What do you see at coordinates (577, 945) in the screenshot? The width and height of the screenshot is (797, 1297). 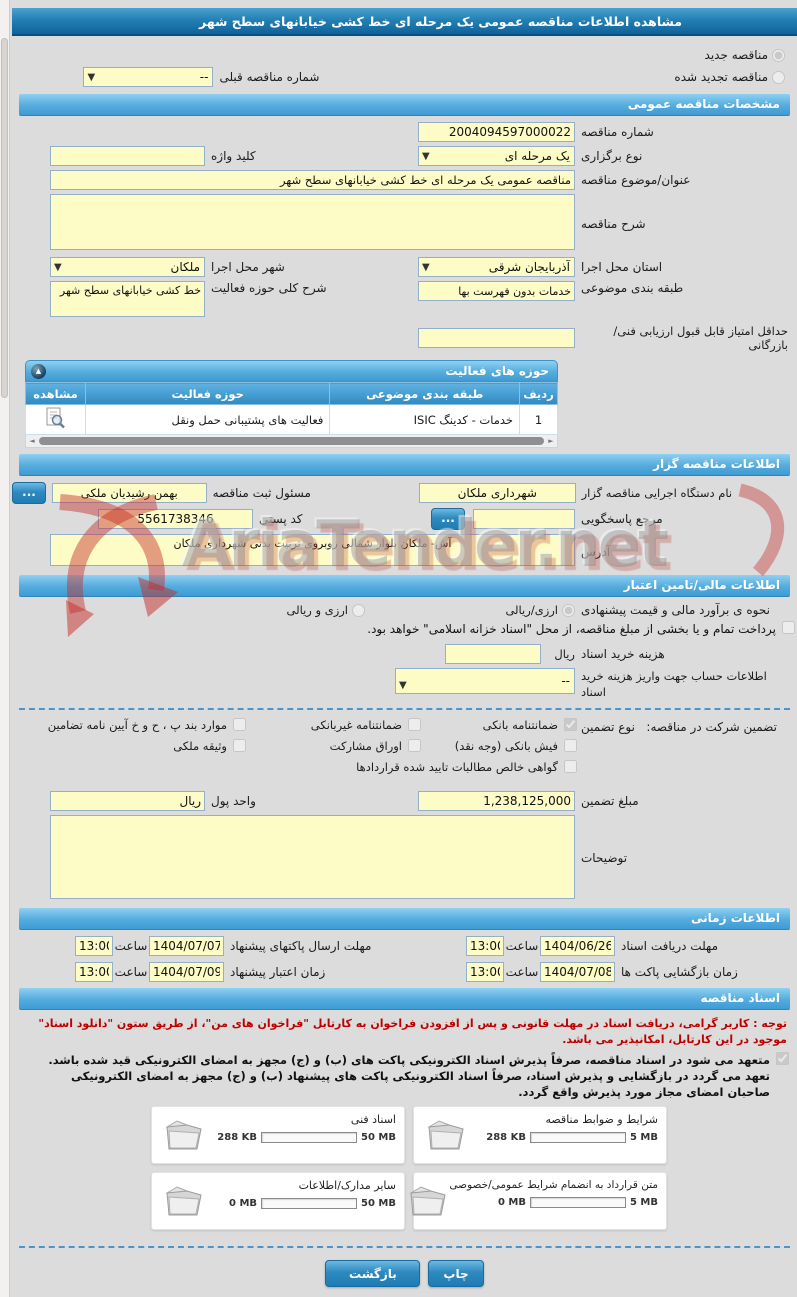 I see `doc-receipt-deadline-date` at bounding box center [577, 945].